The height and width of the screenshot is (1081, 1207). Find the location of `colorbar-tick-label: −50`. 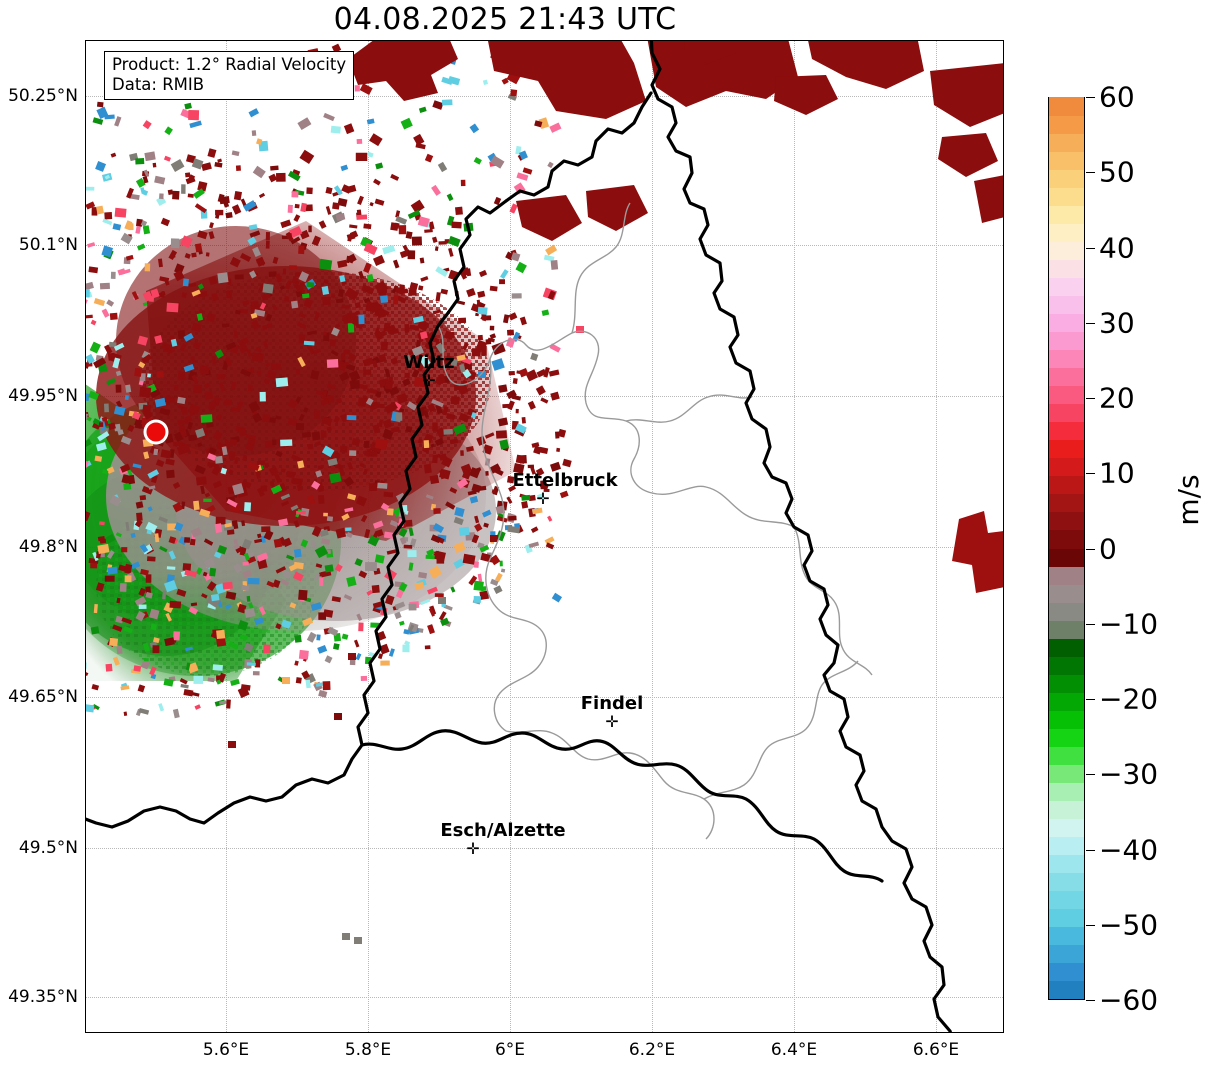

colorbar-tick-label: −50 is located at coordinates (1129, 925).